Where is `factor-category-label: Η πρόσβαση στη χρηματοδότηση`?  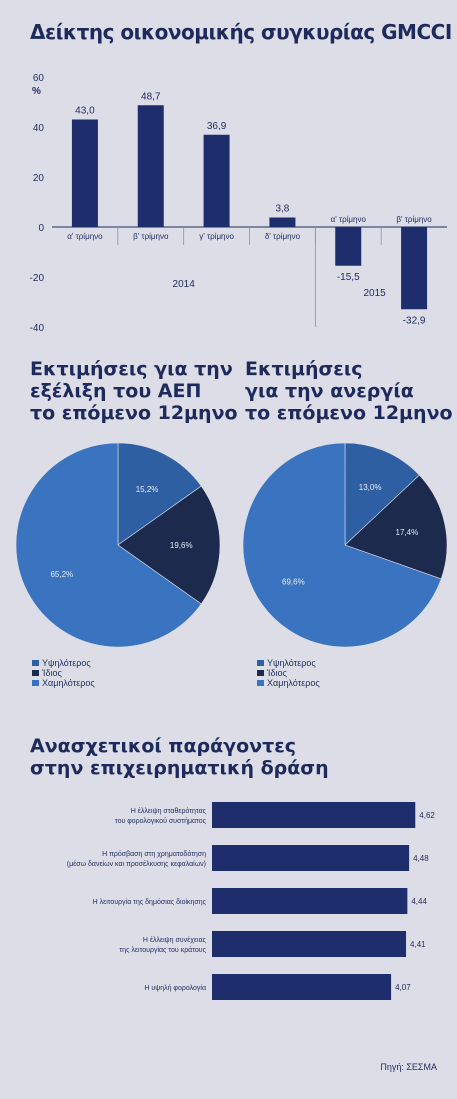 factor-category-label: Η πρόσβαση στη χρηματοδότηση is located at coordinates (154, 854).